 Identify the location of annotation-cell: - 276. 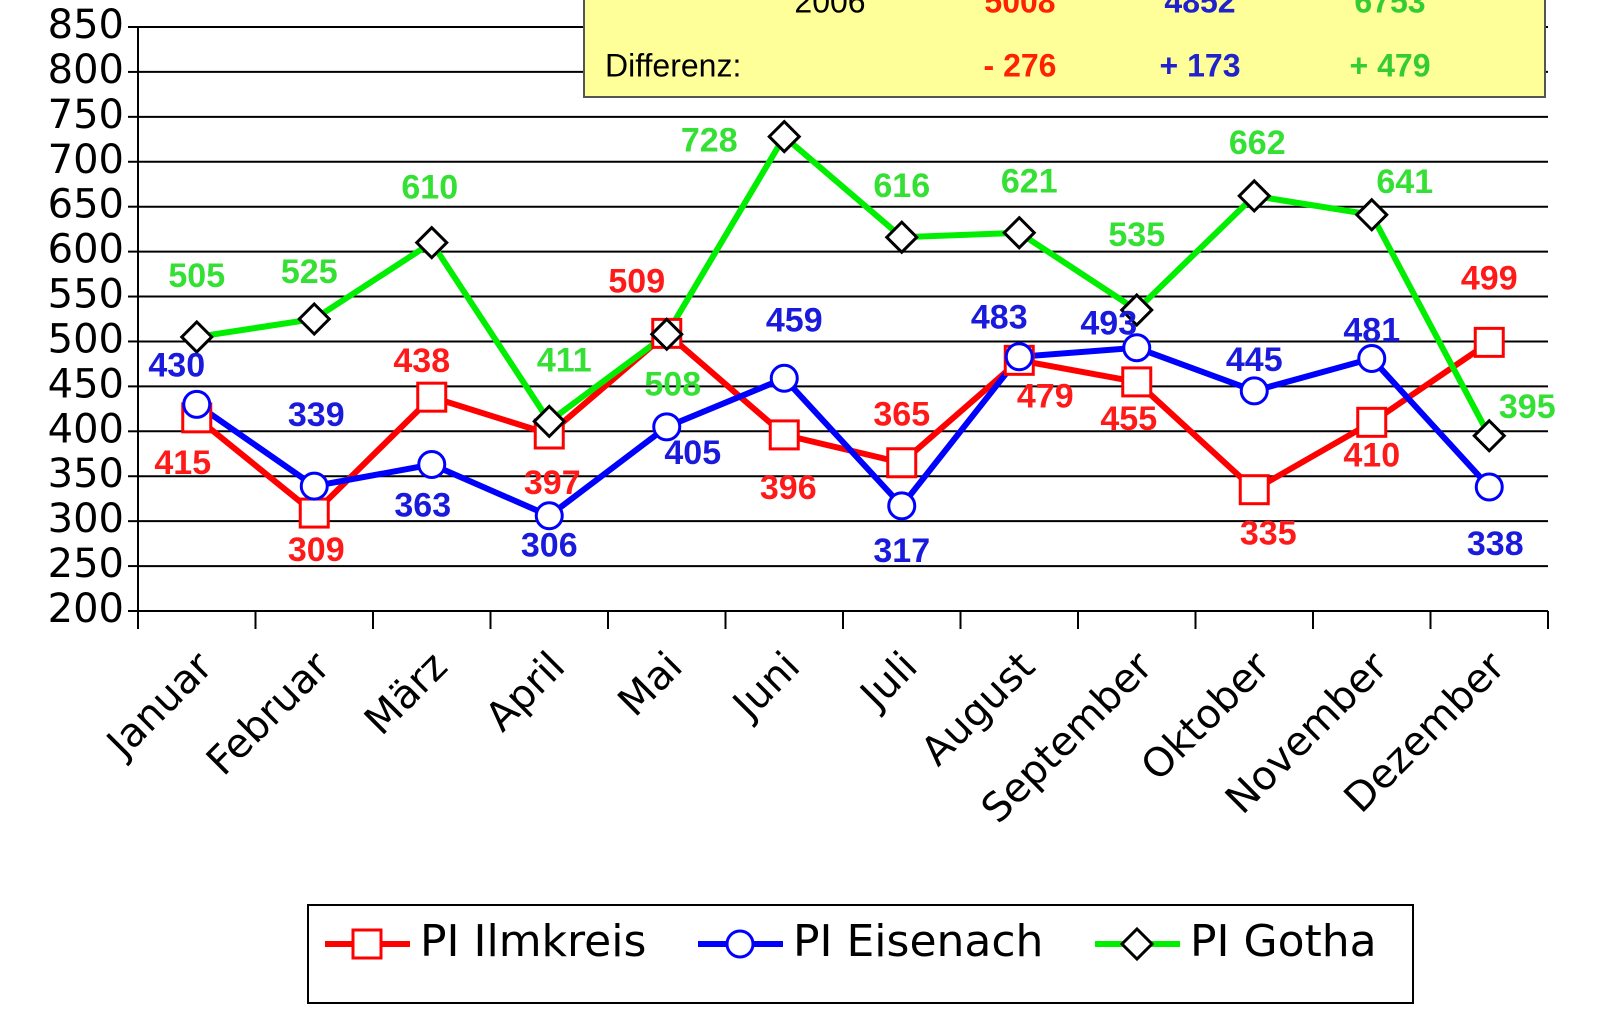
(1020, 65).